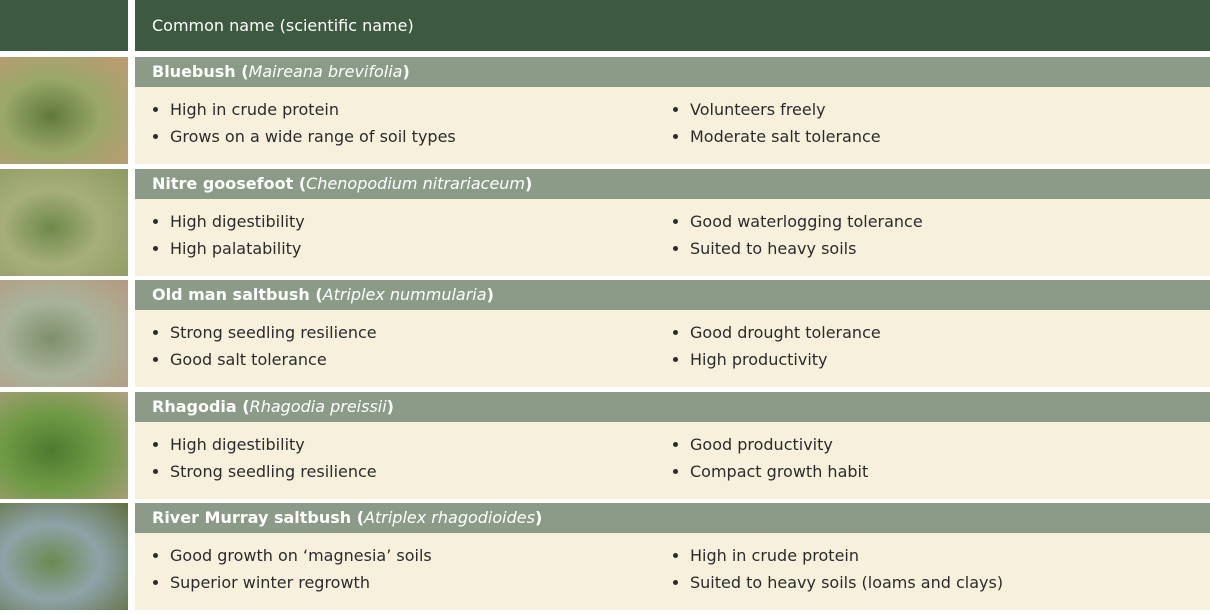 The height and width of the screenshot is (614, 1210). Describe the element at coordinates (672, 406) in the screenshot. I see `species-name: Rhagodia (Rhagodia preissii)` at that location.